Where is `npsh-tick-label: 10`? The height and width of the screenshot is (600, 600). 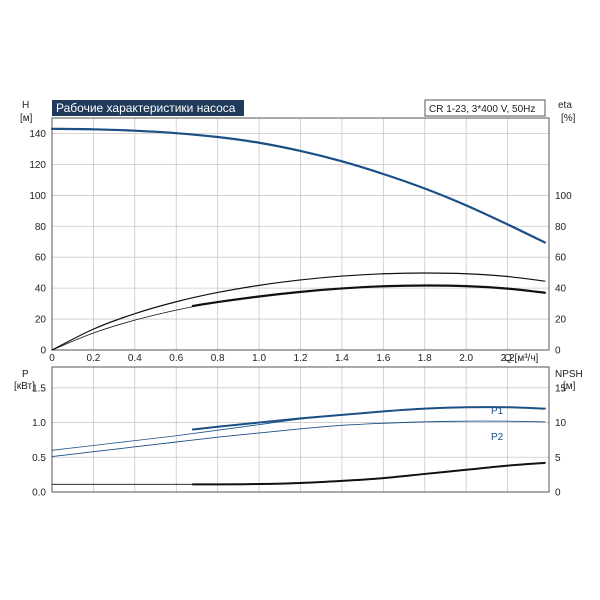 npsh-tick-label: 10 is located at coordinates (561, 423).